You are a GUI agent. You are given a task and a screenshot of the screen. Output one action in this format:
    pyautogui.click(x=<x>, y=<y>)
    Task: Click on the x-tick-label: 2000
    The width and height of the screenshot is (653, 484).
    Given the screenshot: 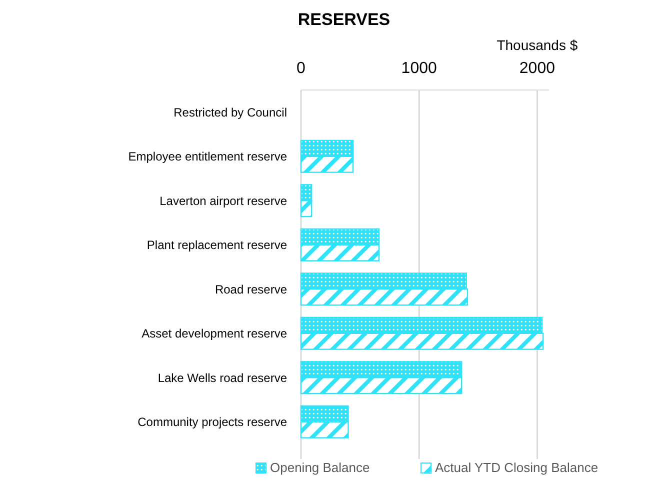 What is the action you would take?
    pyautogui.click(x=537, y=68)
    